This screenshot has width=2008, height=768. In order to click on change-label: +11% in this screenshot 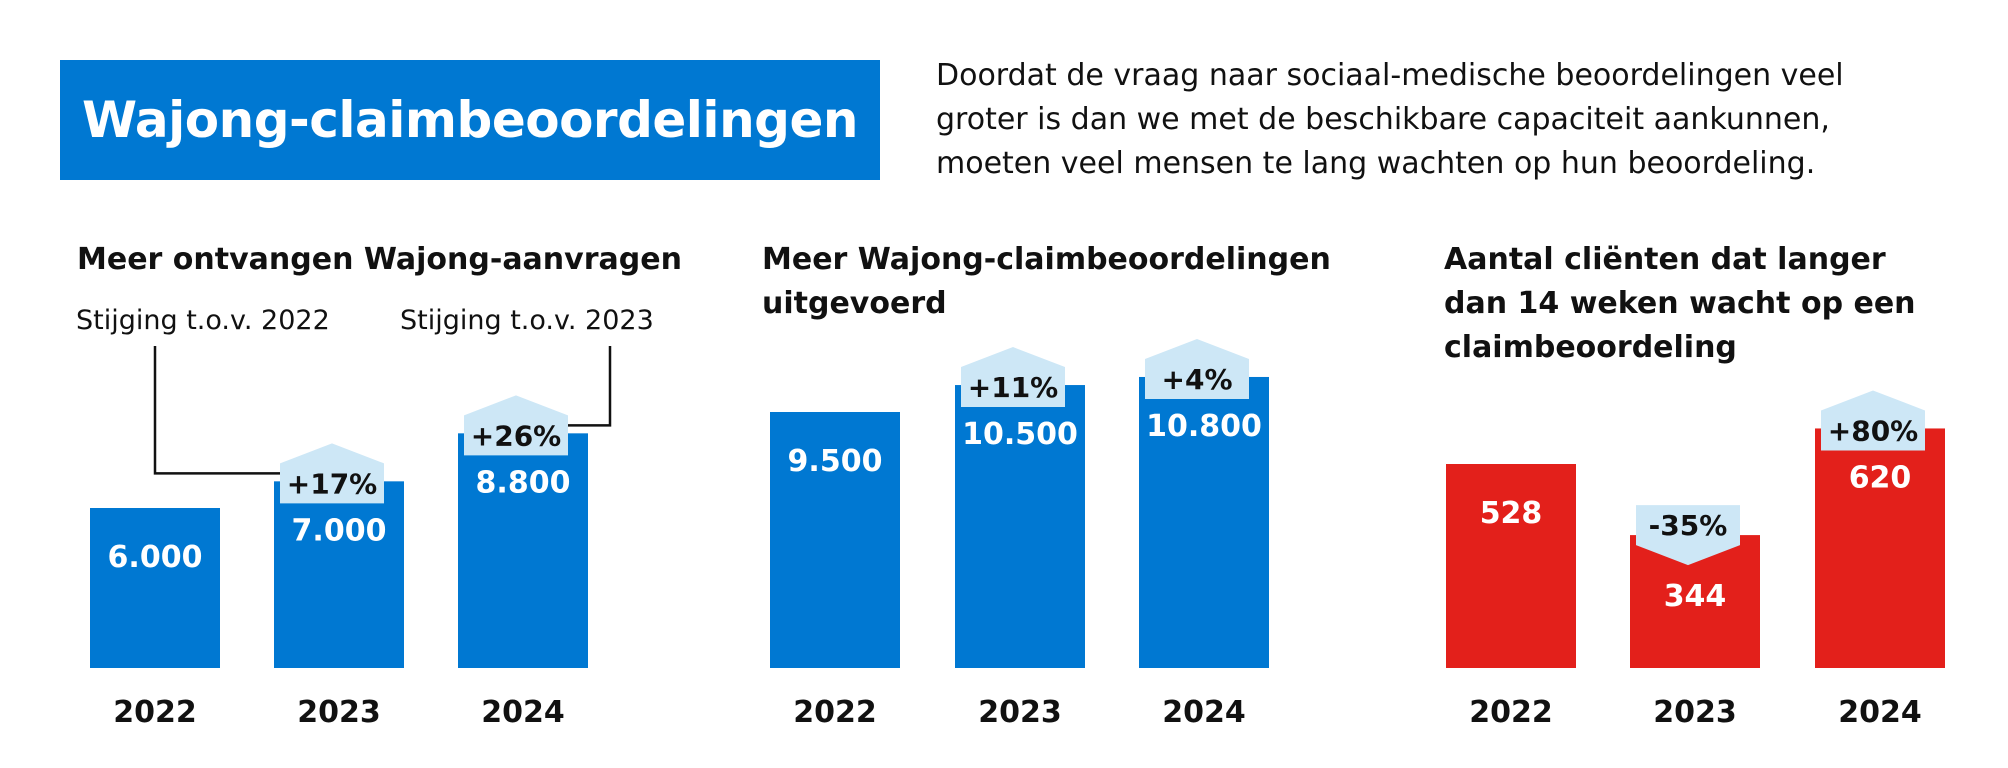, I will do `click(1013, 387)`.